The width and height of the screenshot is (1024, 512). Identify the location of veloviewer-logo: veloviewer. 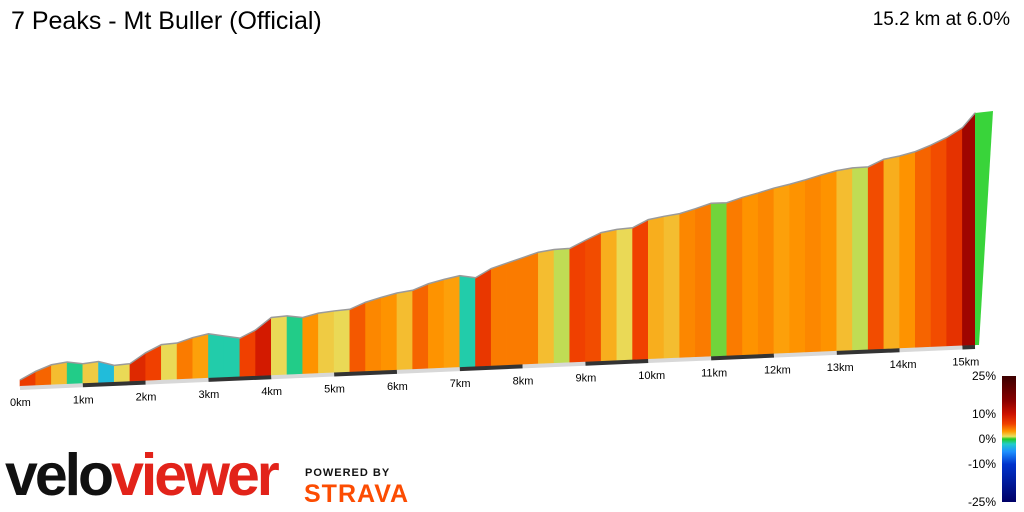
(142, 475).